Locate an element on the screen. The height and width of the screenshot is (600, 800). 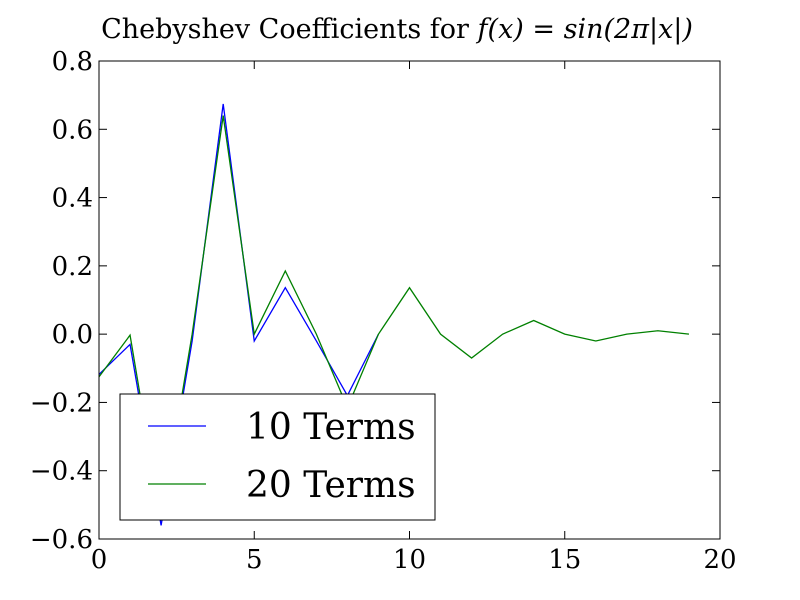
legend: 10 Terms 20 Terms is located at coordinates (277, 457).